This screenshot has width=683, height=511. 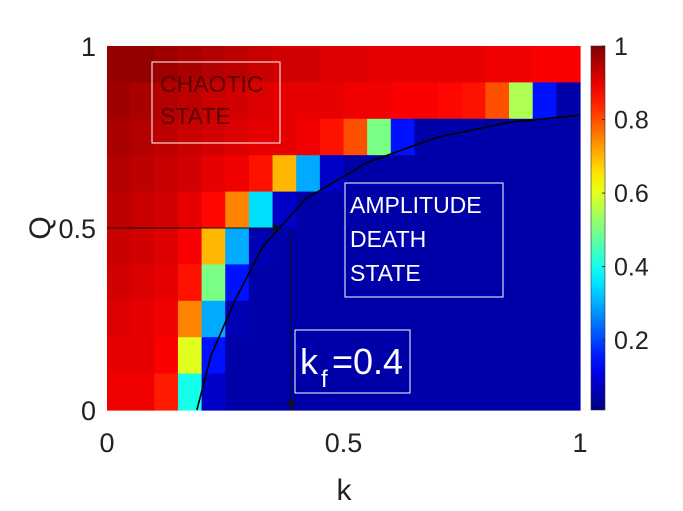 What do you see at coordinates (631, 121) in the screenshot?
I see `colorbar-tick-label: 0.8` at bounding box center [631, 121].